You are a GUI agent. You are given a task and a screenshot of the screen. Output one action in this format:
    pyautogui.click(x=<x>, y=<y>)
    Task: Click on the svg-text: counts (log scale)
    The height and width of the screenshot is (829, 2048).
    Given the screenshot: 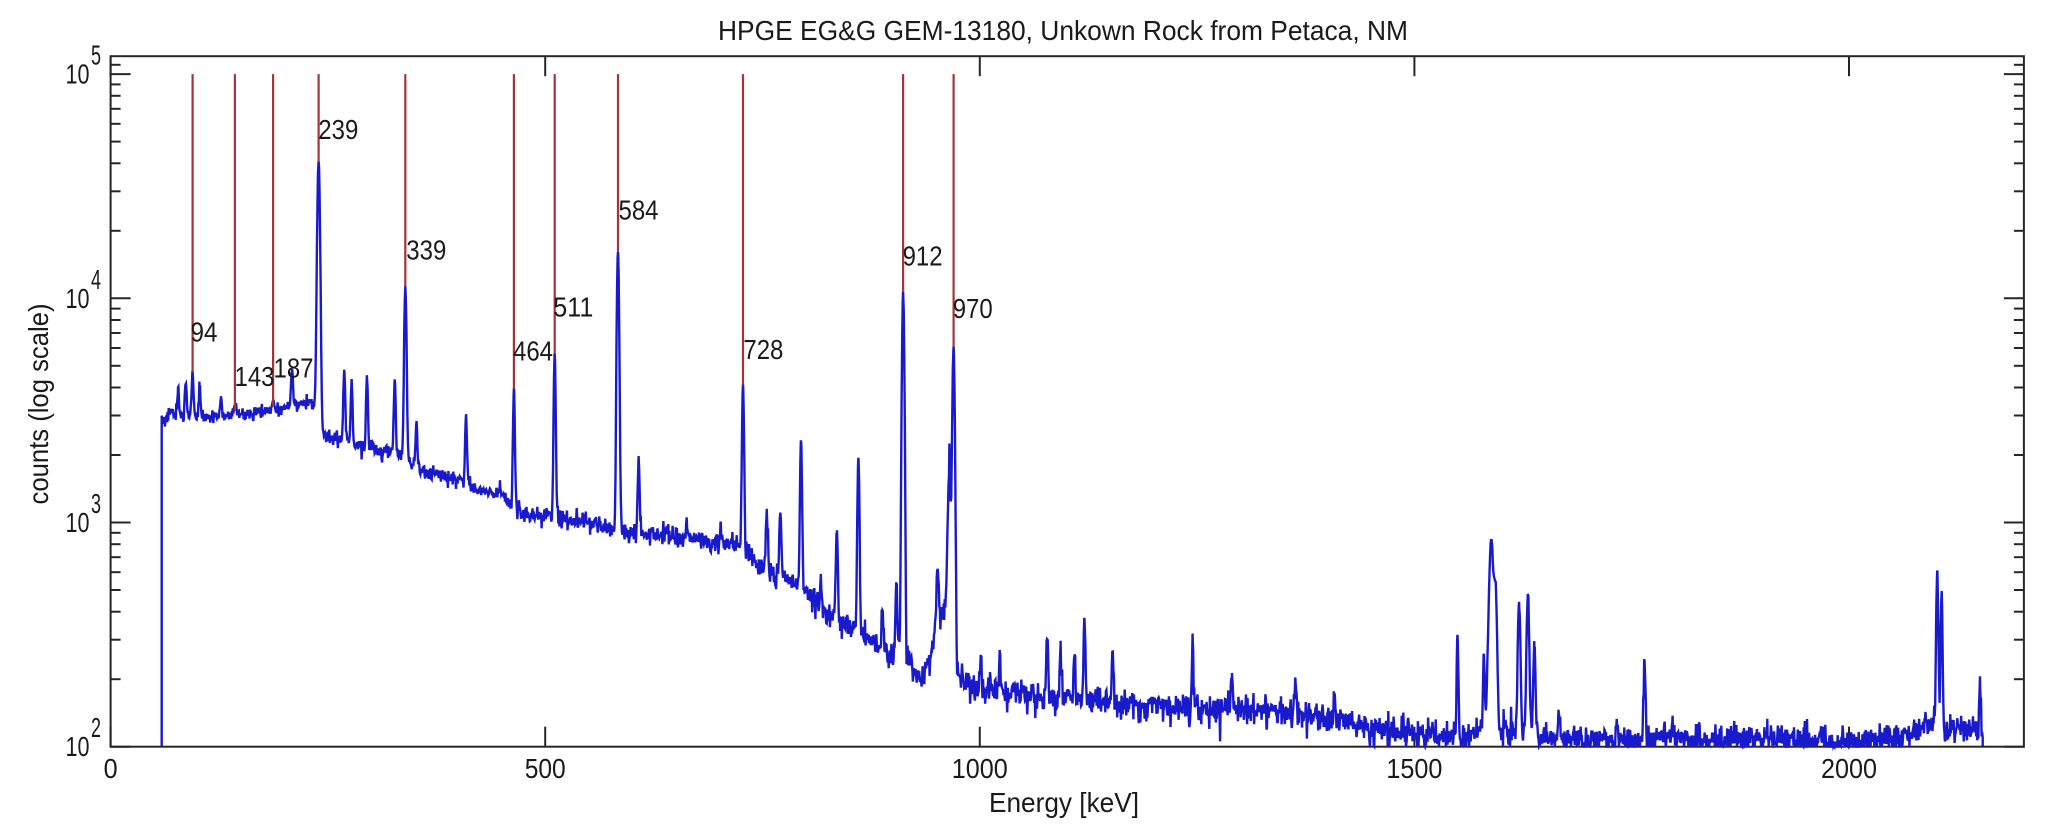 What is the action you would take?
    pyautogui.click(x=38, y=404)
    